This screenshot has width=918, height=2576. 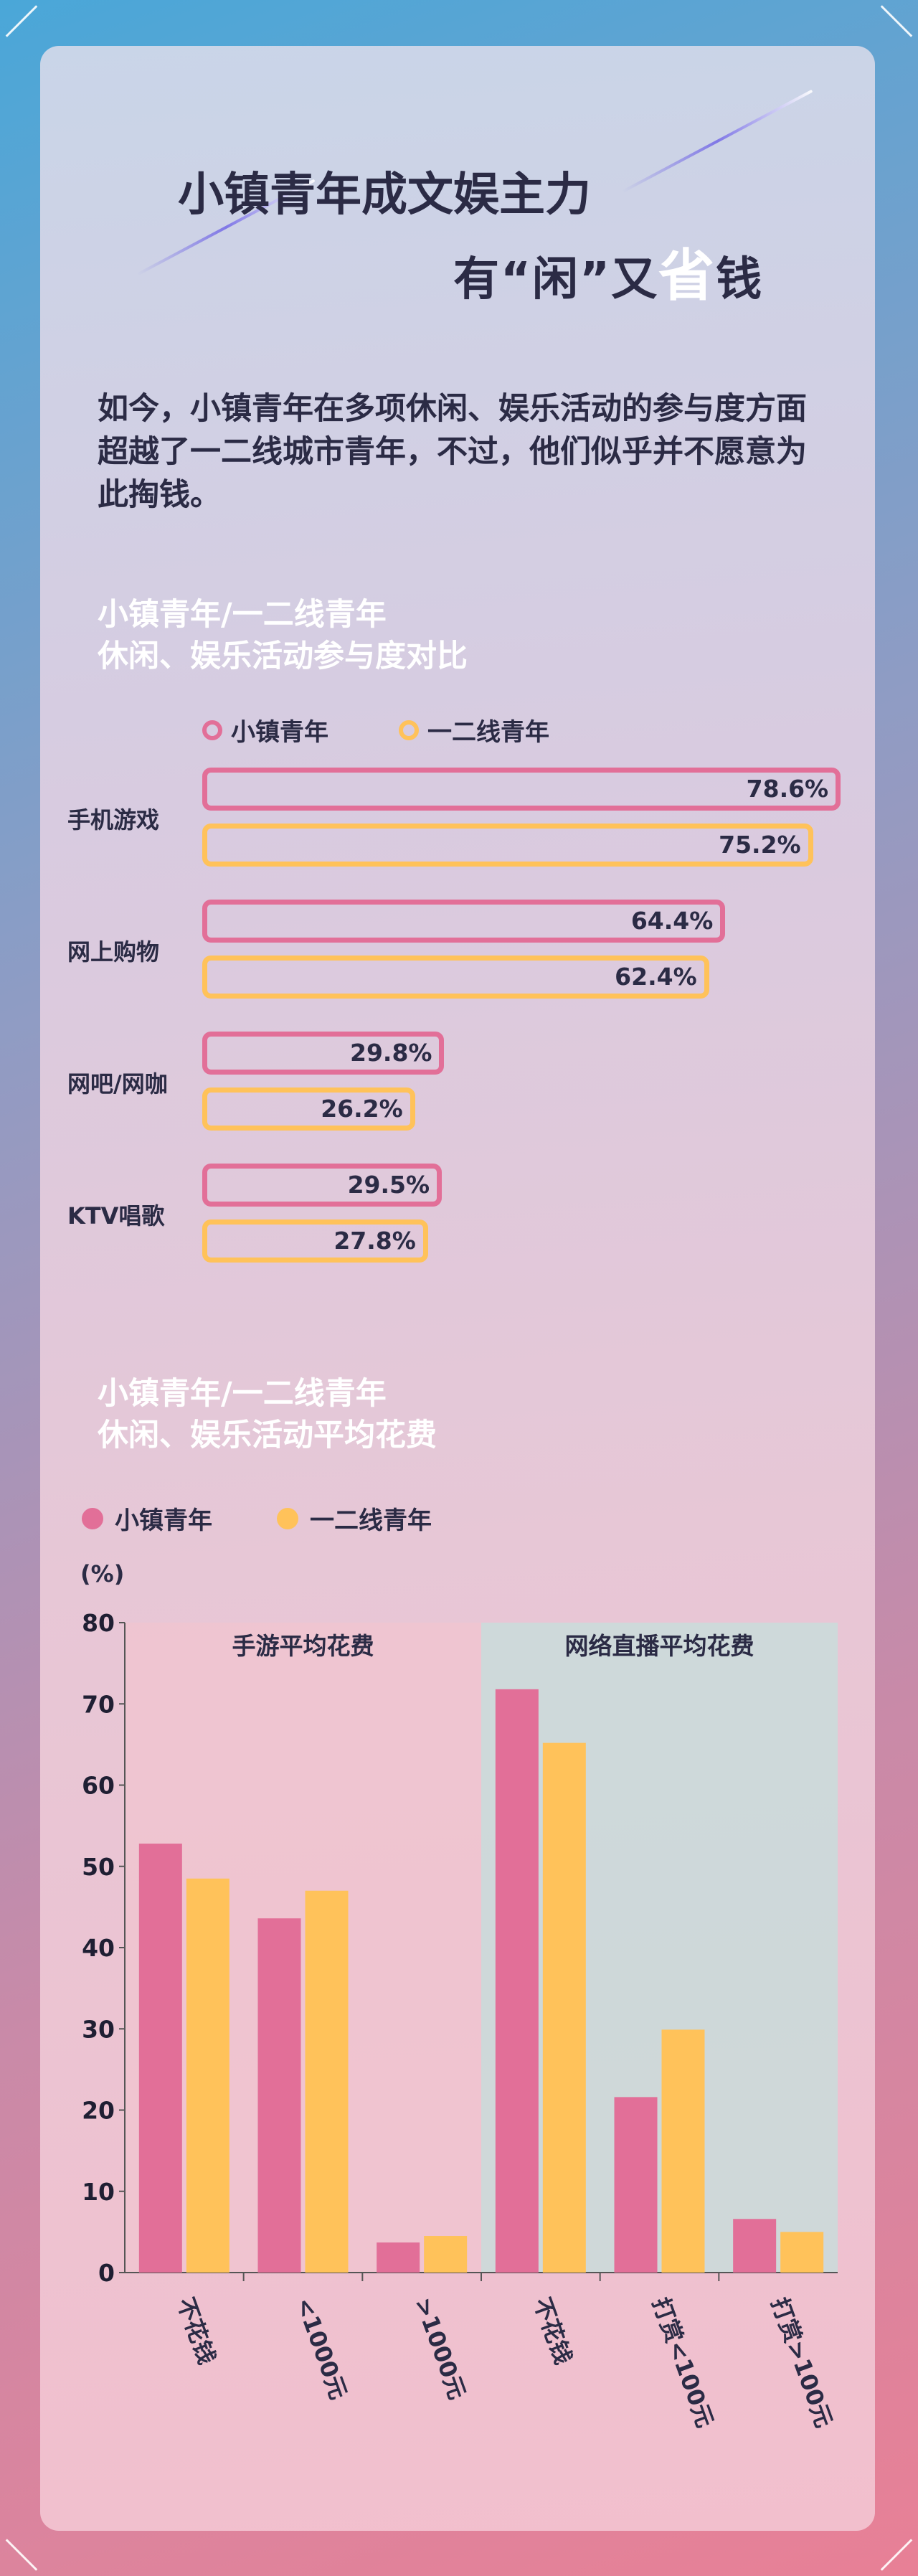 What do you see at coordinates (371, 1520) in the screenshot?
I see `legend-label-city-2: 一二线青年` at bounding box center [371, 1520].